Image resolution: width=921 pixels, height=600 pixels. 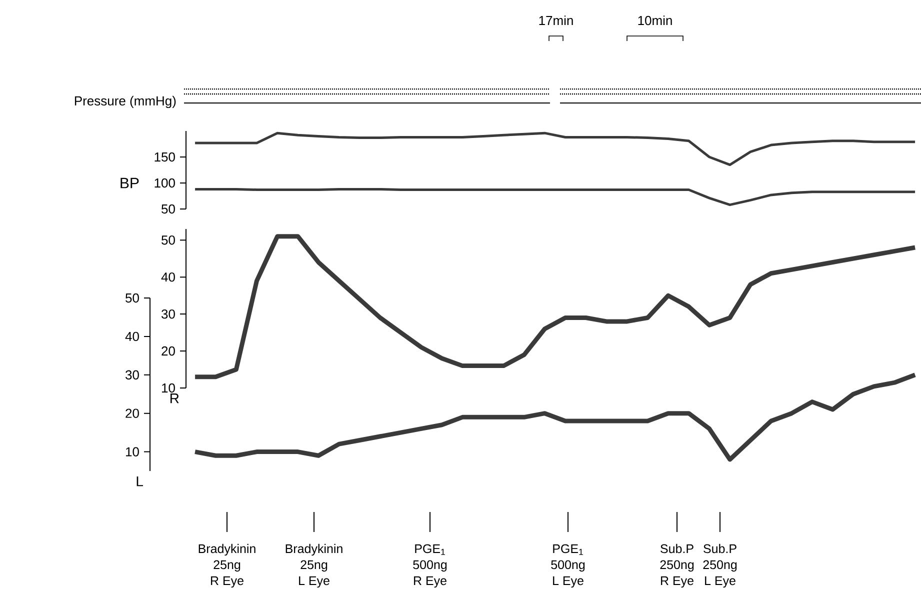 What do you see at coordinates (174, 399) in the screenshot?
I see `y-axis-title: R` at bounding box center [174, 399].